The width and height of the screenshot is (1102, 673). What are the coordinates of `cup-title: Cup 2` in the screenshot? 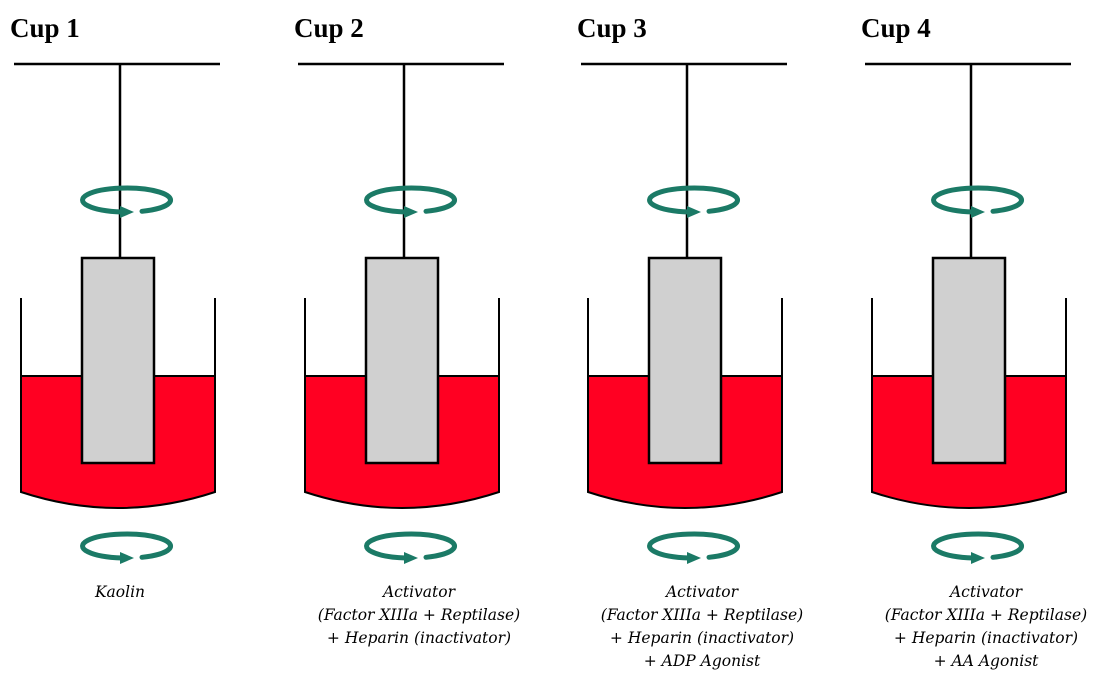 It's located at (329, 28).